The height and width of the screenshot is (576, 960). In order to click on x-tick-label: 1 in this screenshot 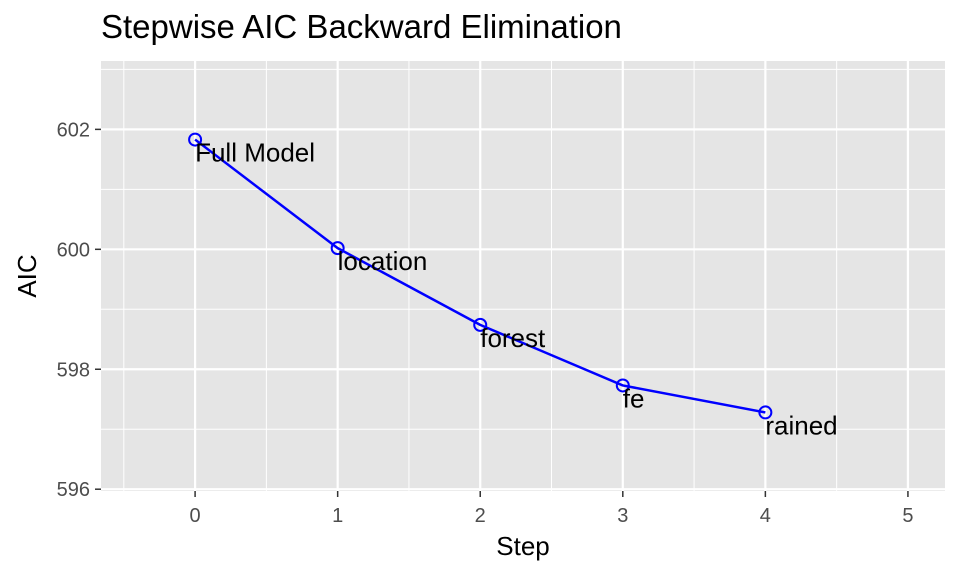, I will do `click(337, 516)`.